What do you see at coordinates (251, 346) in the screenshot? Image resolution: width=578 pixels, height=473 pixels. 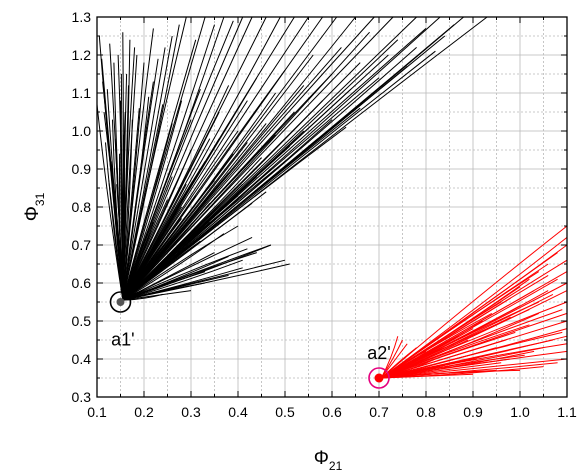 I see `annotations: a1' a2'` at bounding box center [251, 346].